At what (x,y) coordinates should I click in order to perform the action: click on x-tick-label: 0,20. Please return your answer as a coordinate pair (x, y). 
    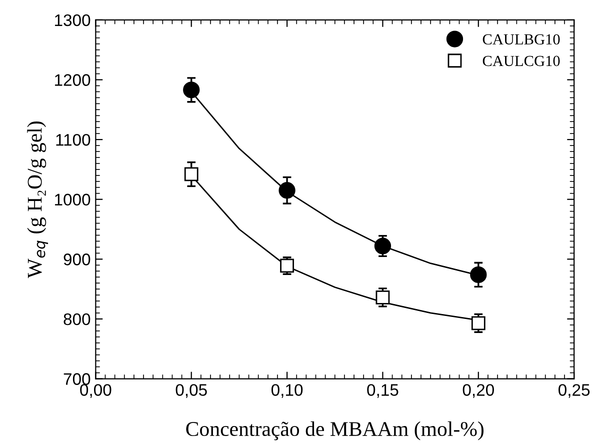
    Looking at the image, I should click on (478, 391).